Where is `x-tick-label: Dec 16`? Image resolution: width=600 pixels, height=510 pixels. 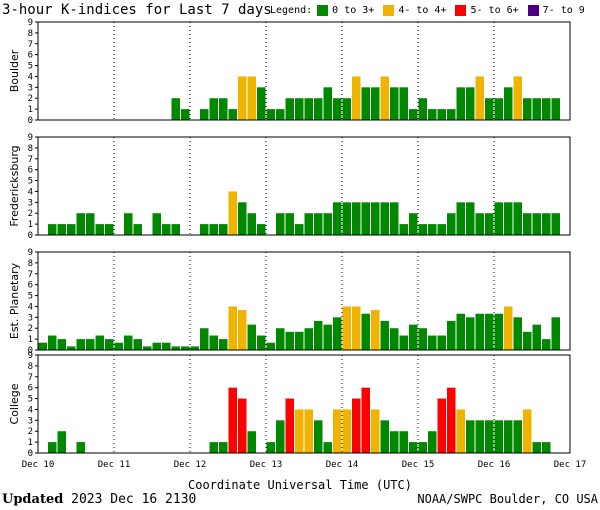 x-tick-label: Dec 16 is located at coordinates (494, 465).